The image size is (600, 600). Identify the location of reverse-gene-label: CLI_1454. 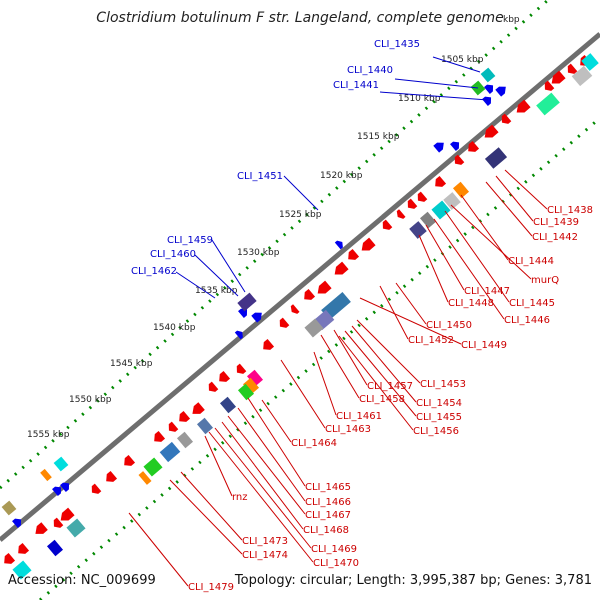
(439, 403).